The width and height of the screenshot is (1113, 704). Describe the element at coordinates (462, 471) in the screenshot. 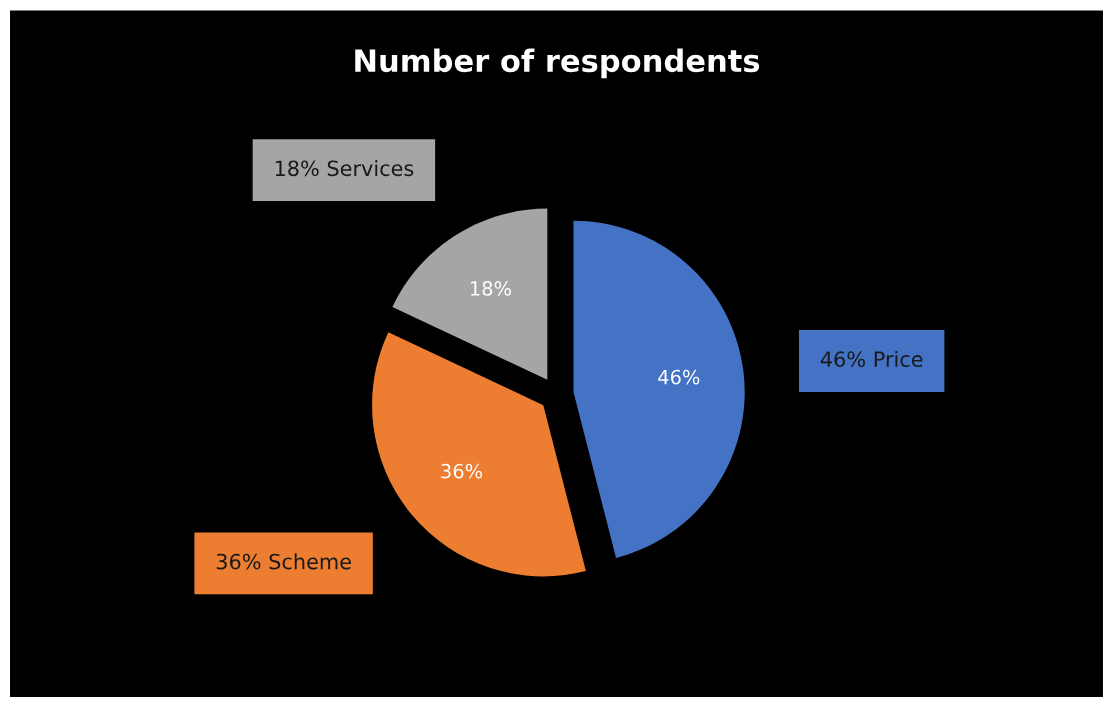

I see `data-label: 36%` at that location.